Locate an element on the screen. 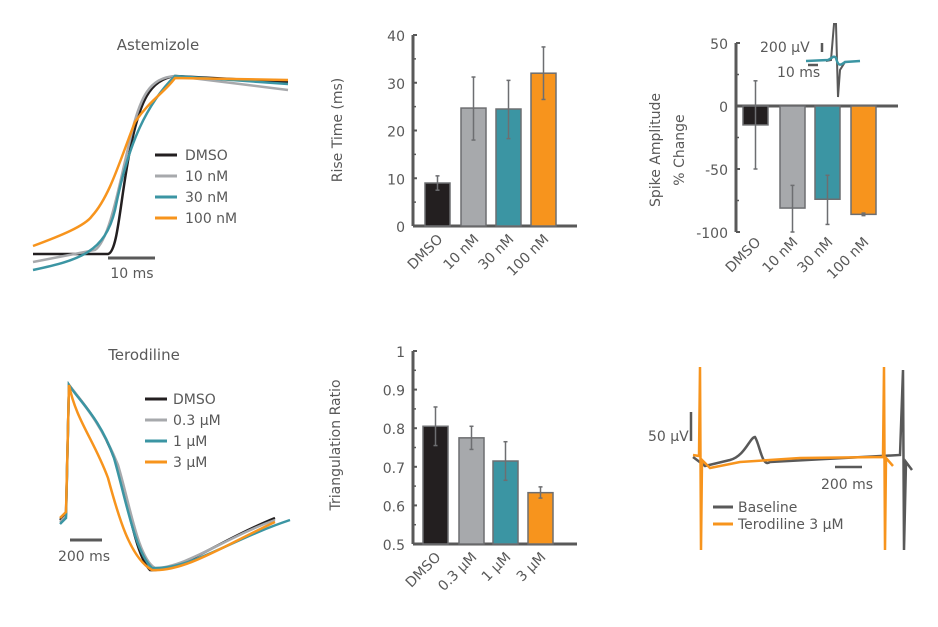  trace-10nm is located at coordinates (160, 169).